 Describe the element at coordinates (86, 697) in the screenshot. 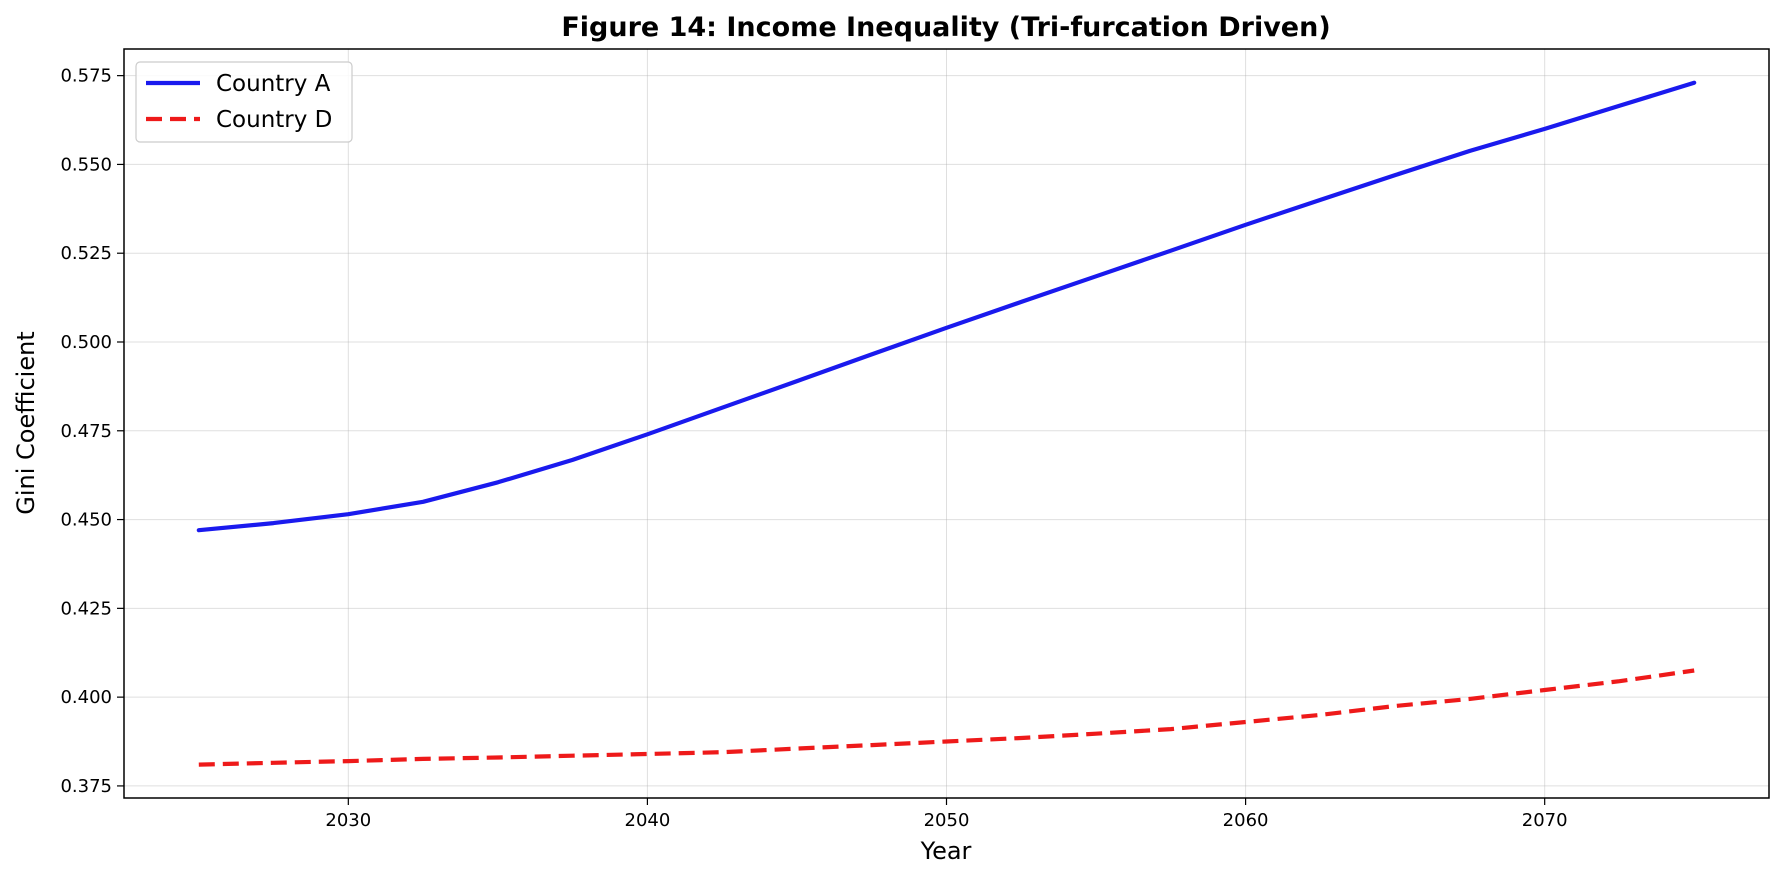

I see `y-tick-label: 0.400` at that location.